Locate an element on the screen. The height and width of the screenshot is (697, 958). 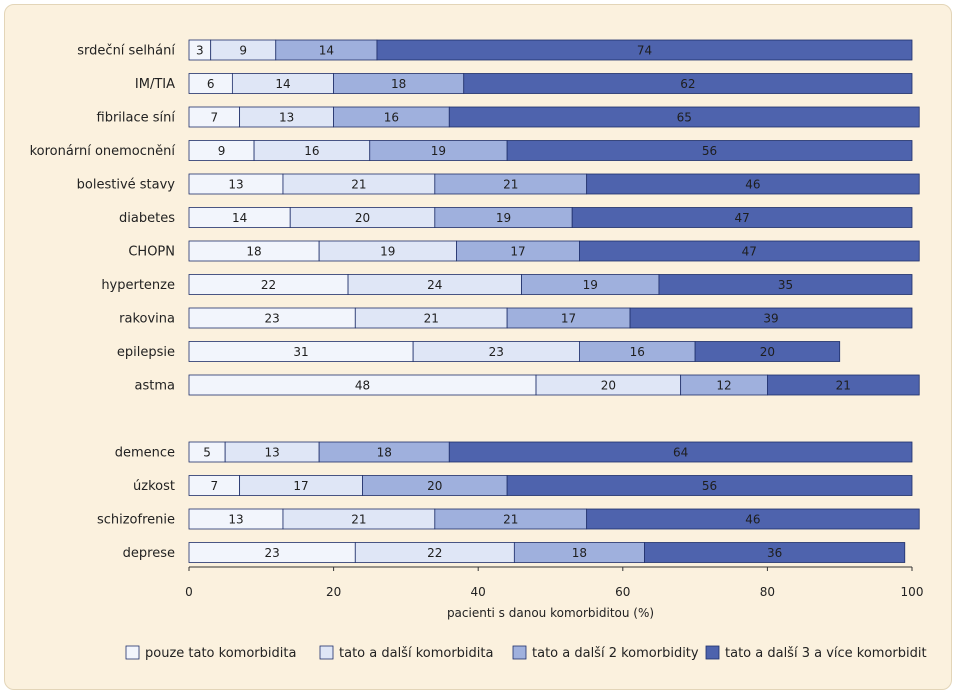
data-label: 22 is located at coordinates (434, 553).